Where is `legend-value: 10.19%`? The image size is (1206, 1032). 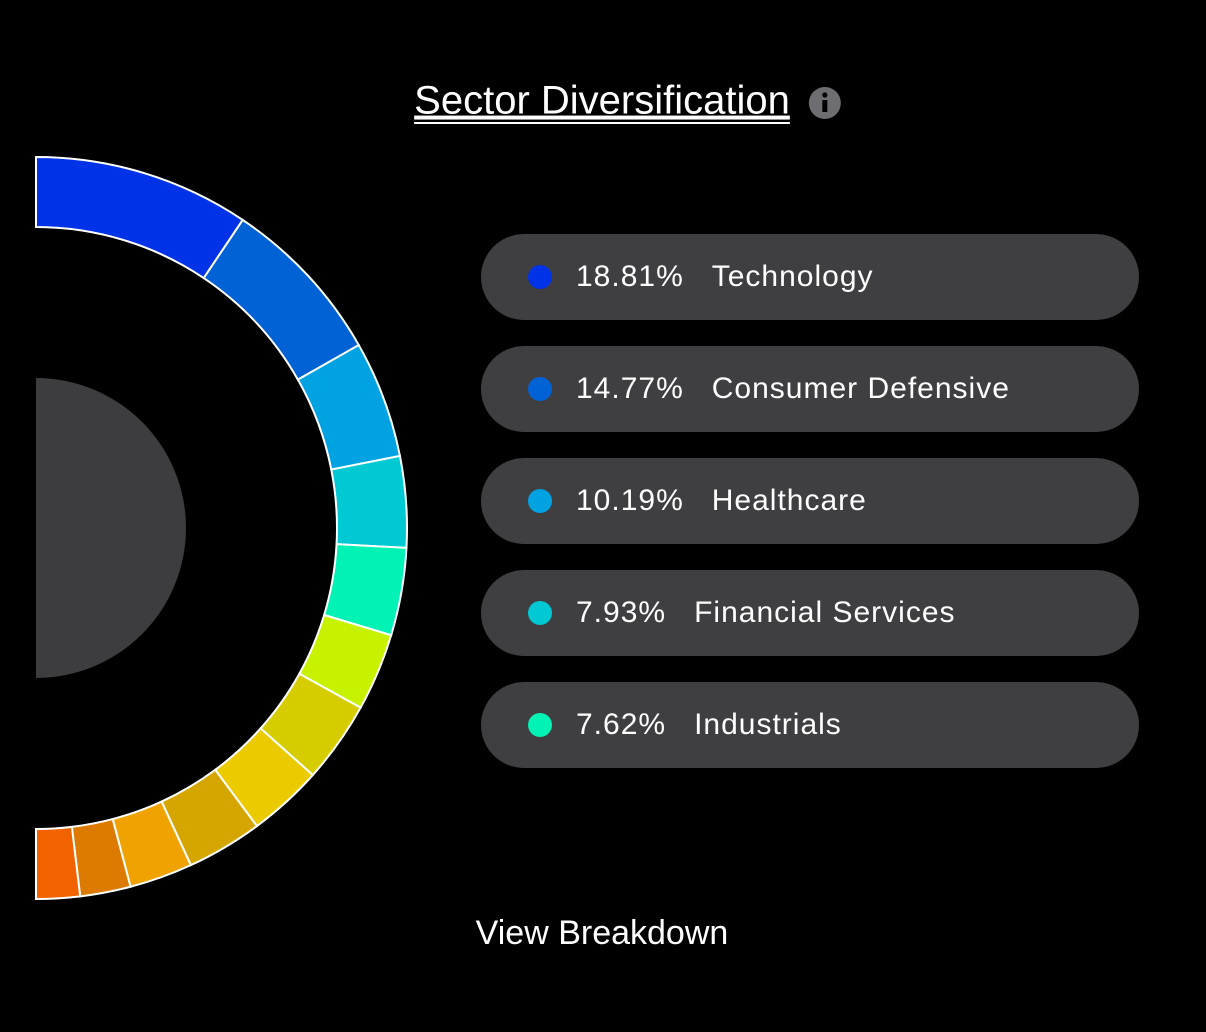
legend-value: 10.19% is located at coordinates (630, 500).